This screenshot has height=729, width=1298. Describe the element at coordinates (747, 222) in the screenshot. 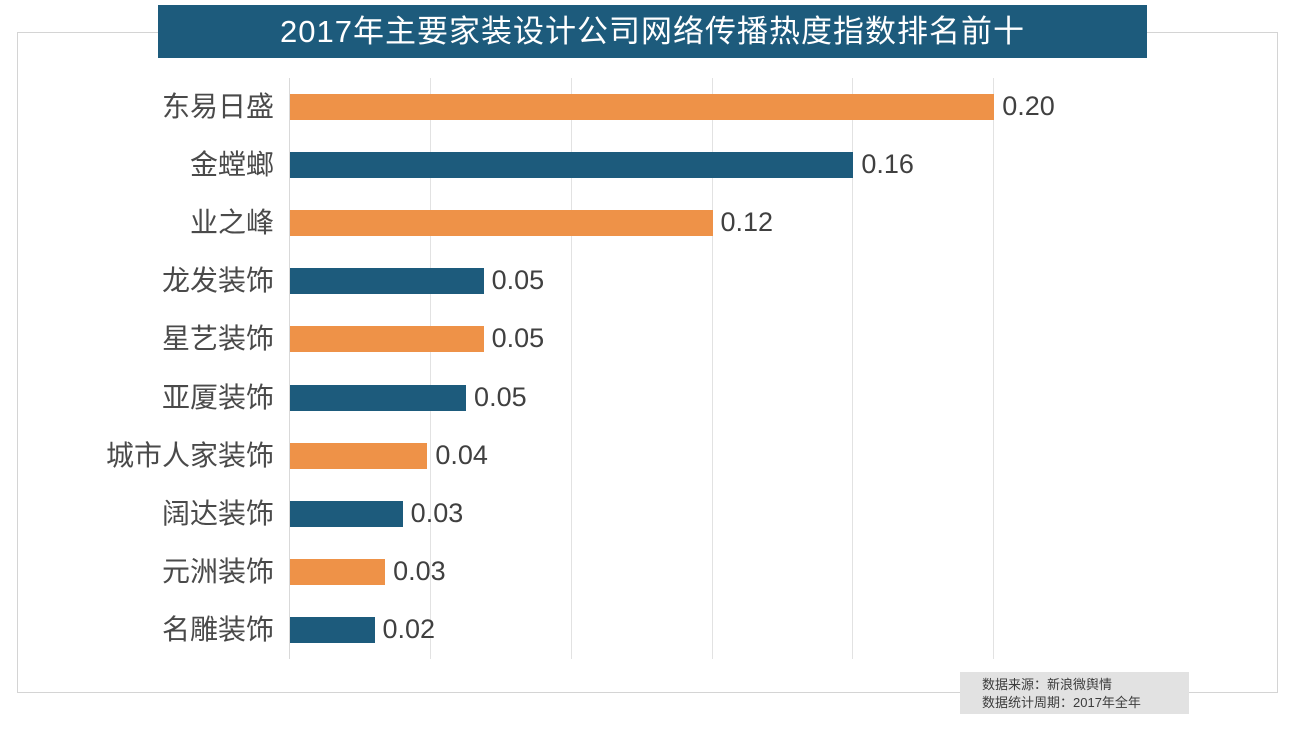

I see `bar-value-label: 0.12` at that location.